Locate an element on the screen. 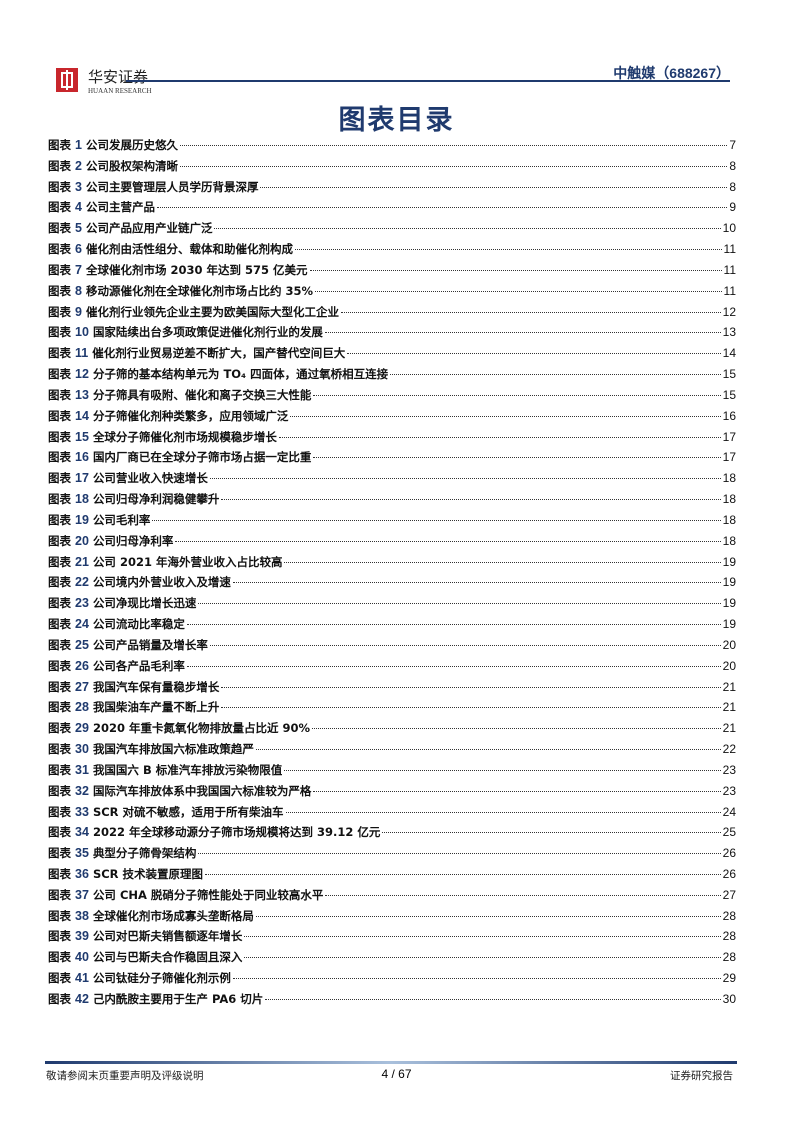  toc-entry-label: 图表 4 公司主营产品 is located at coordinates (101, 207).